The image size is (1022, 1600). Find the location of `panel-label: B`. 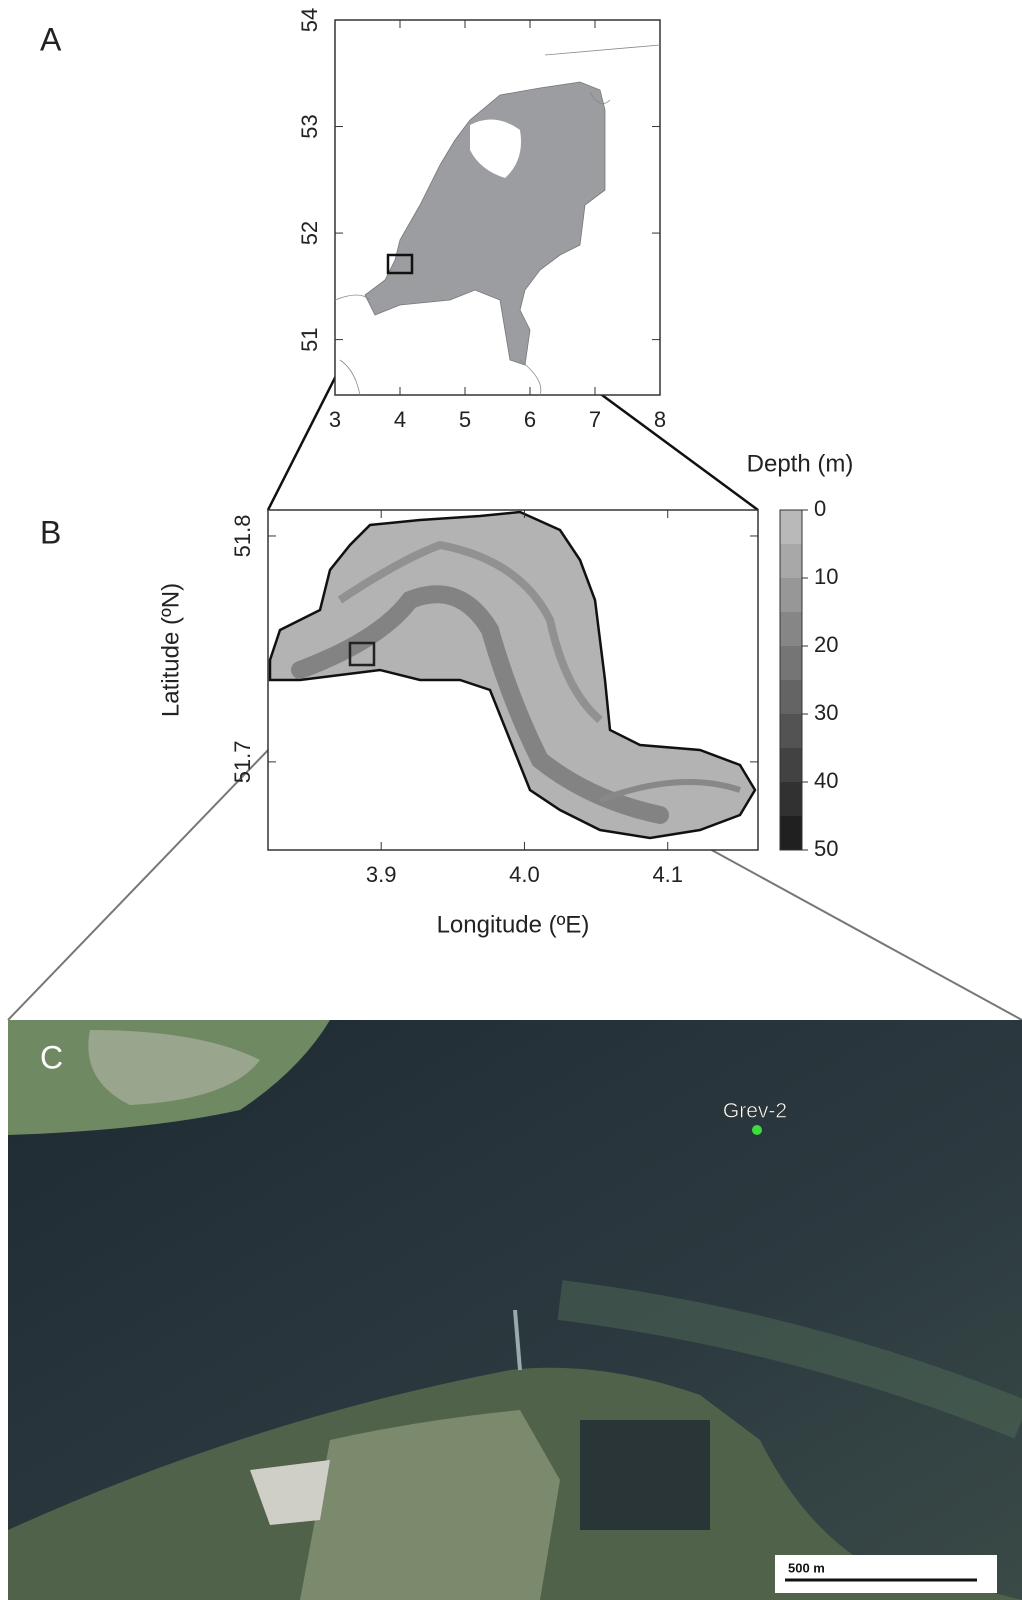

panel-label: B is located at coordinates (50, 532).